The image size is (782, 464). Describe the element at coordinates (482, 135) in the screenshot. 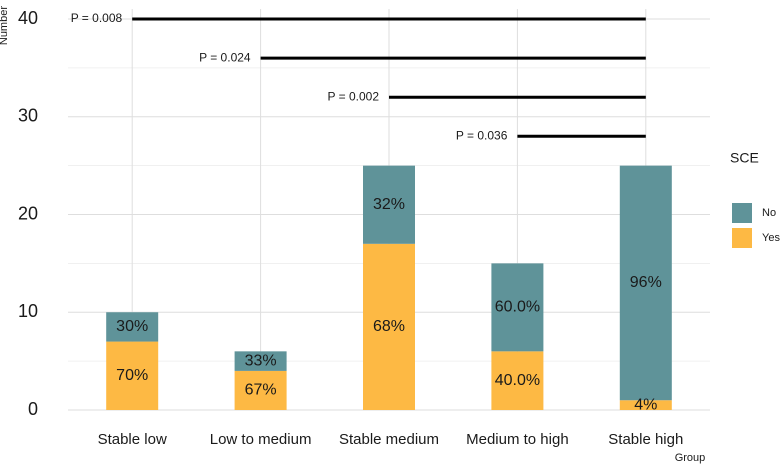

I see `p-value-label: P = 0.036` at that location.